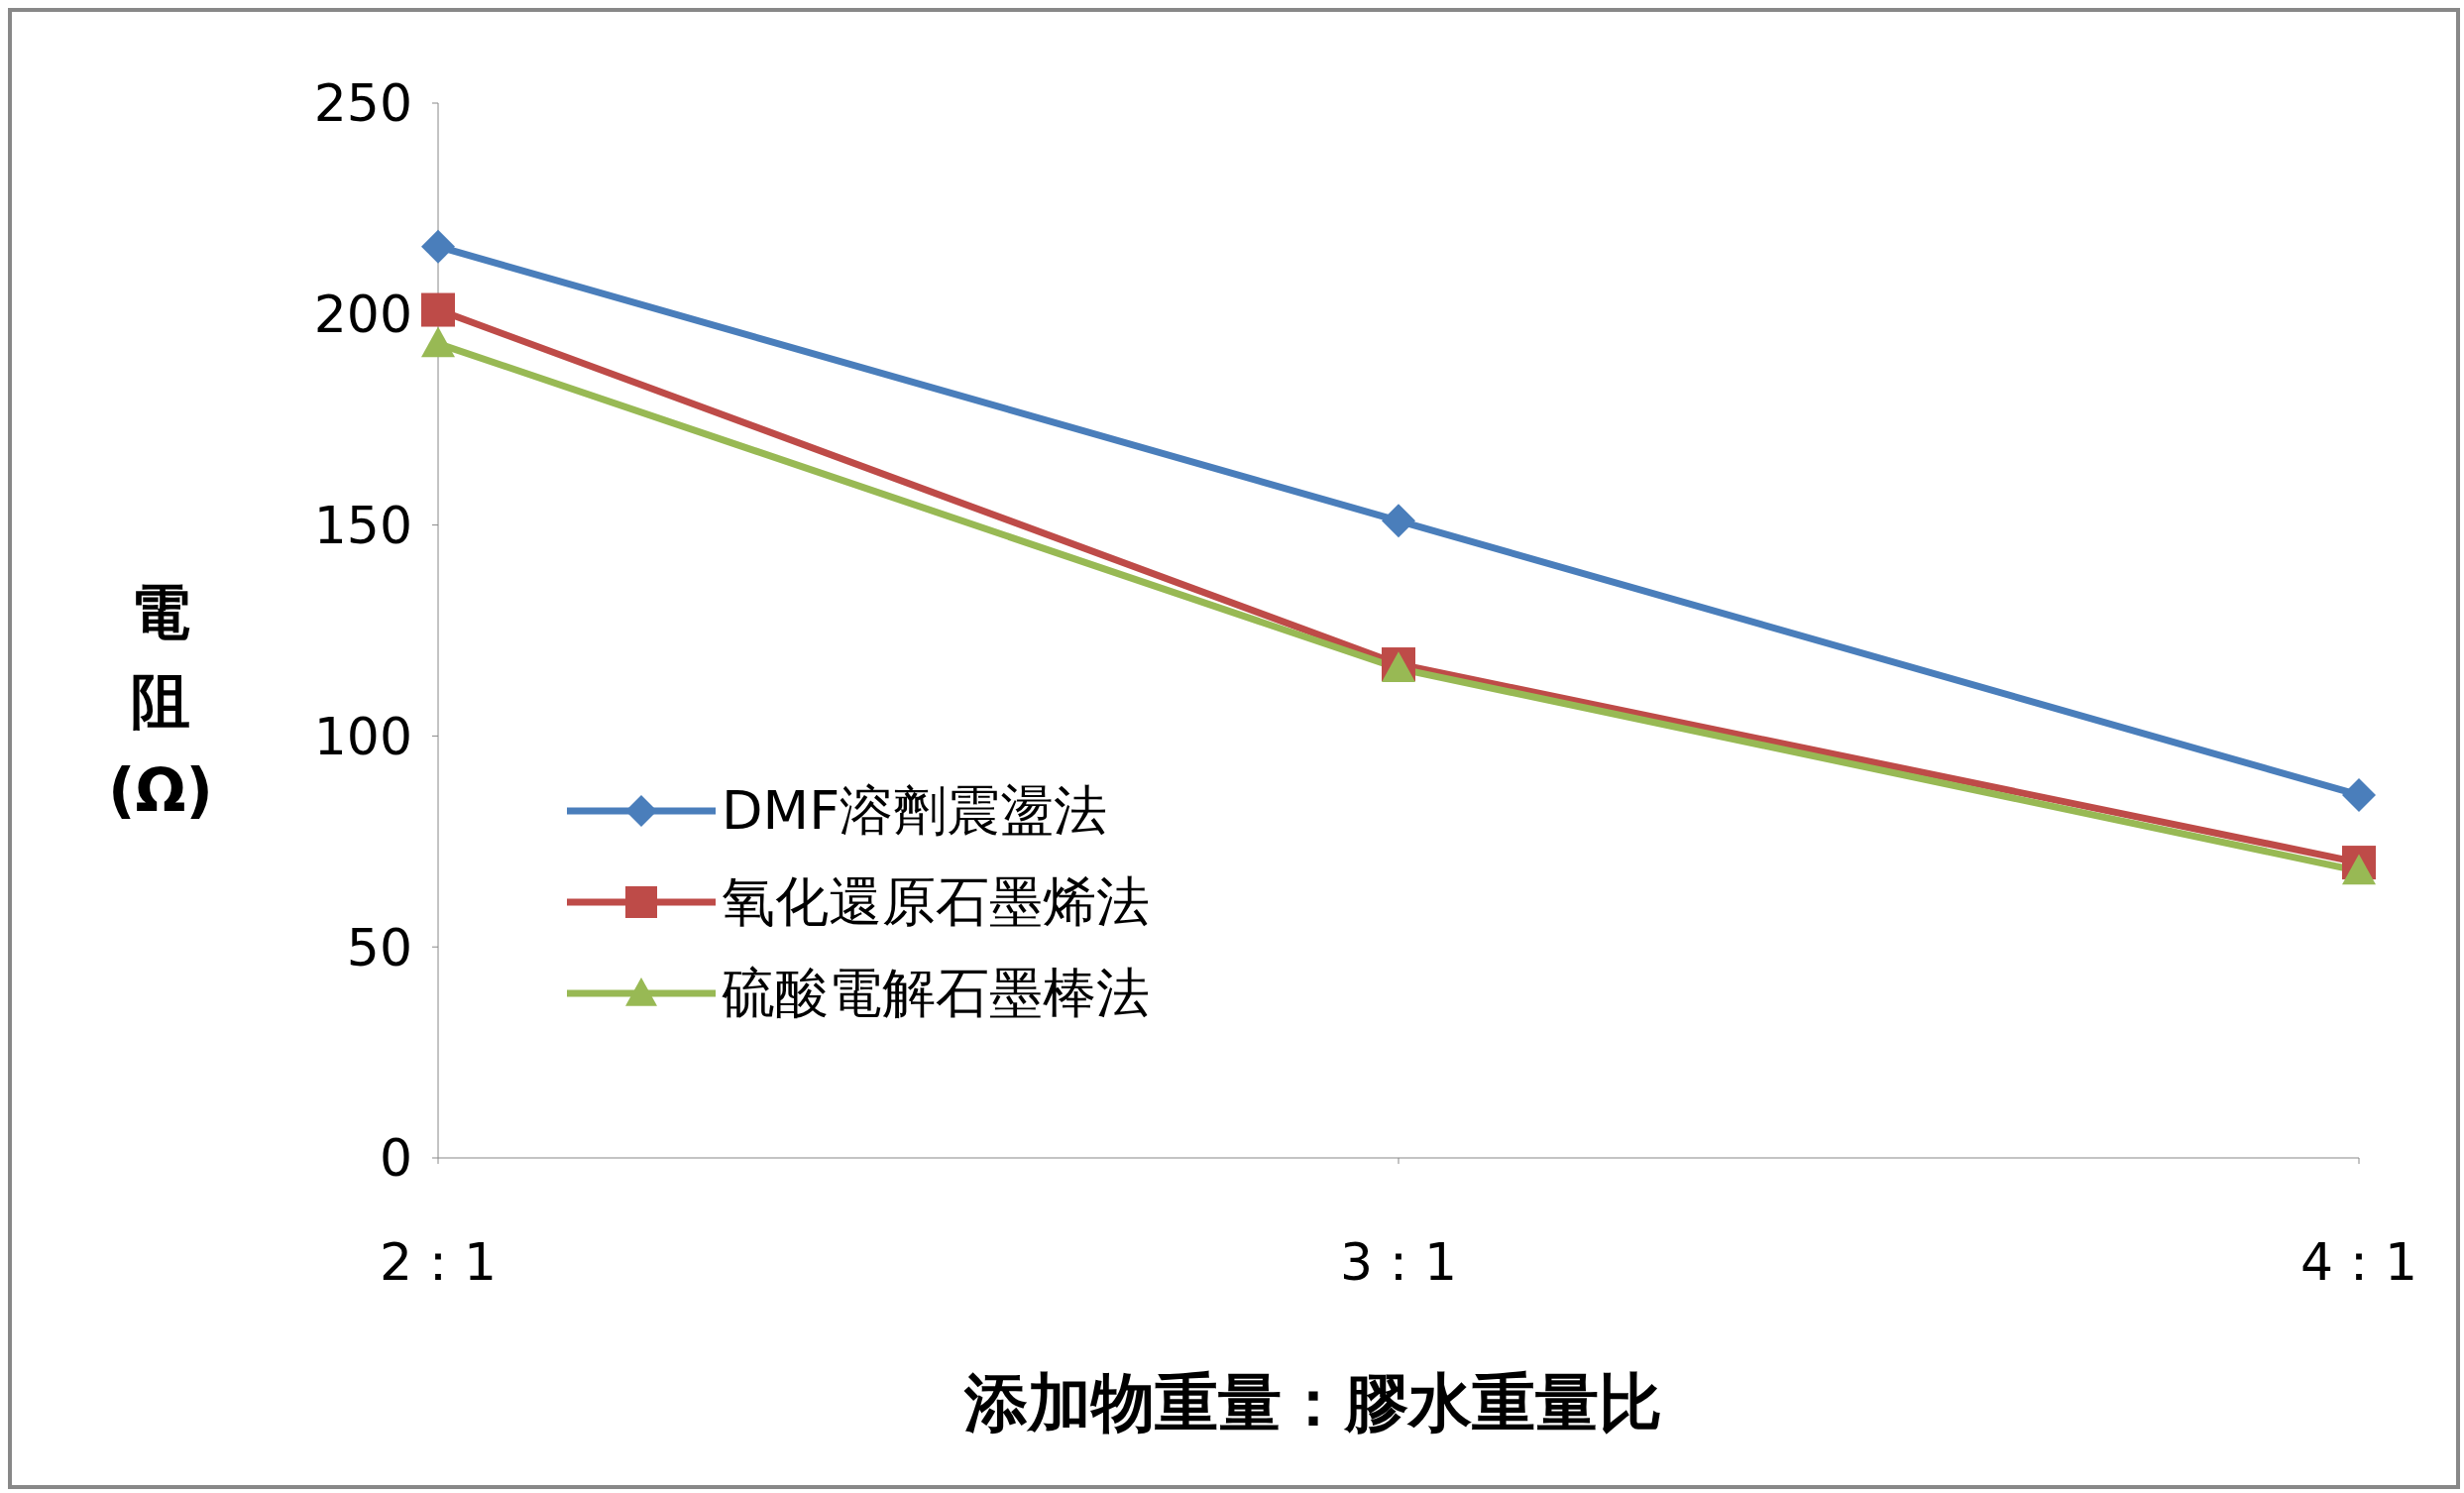 This screenshot has width=2464, height=1493. What do you see at coordinates (362, 736) in the screenshot?
I see `y-tick-label: 100` at bounding box center [362, 736].